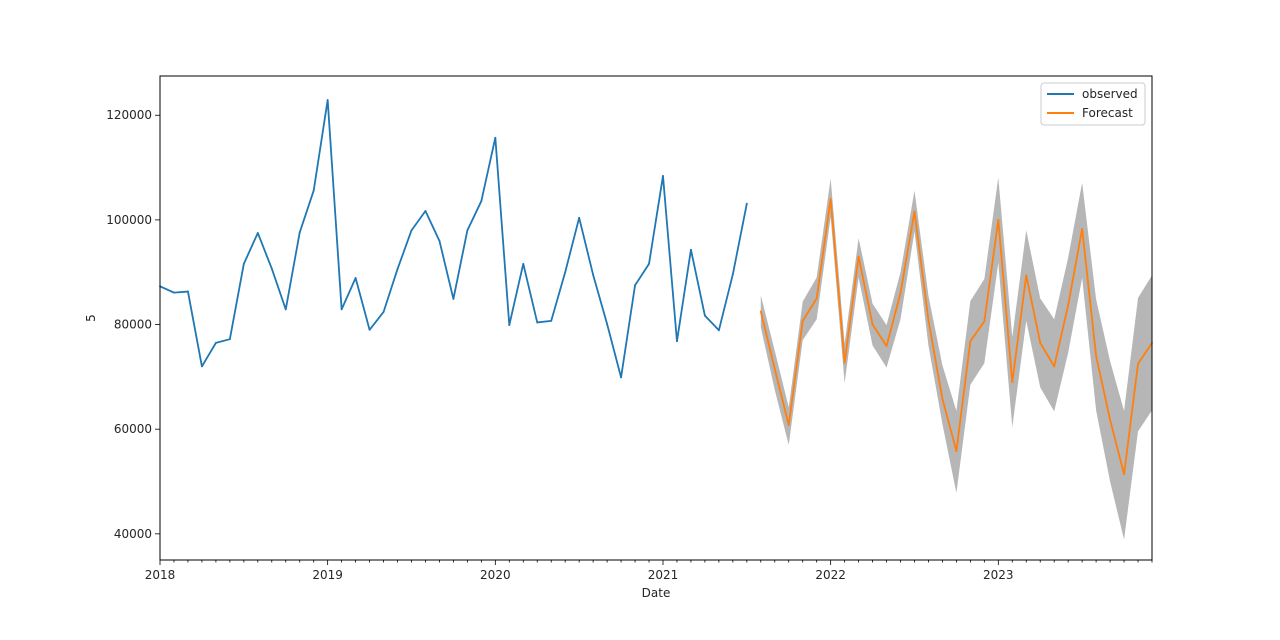  Describe the element at coordinates (133, 429) in the screenshot. I see `y-tick-label: 60000` at that location.